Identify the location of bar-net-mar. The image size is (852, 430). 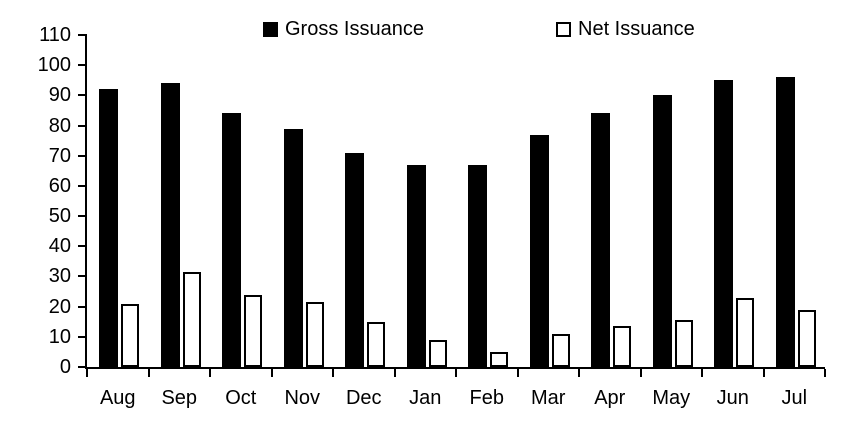
(560, 350).